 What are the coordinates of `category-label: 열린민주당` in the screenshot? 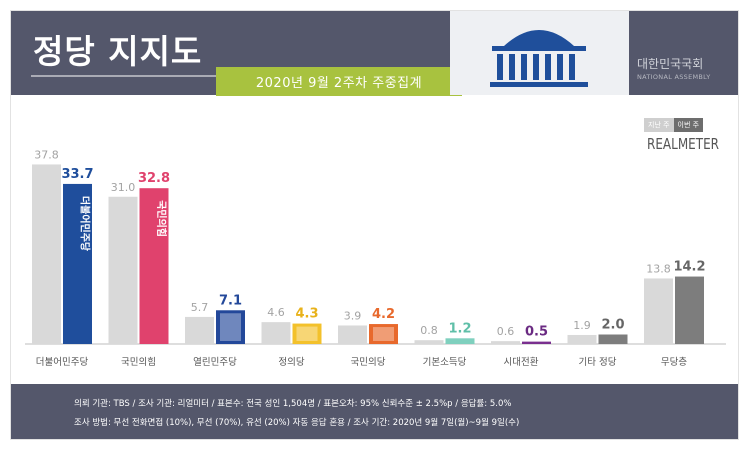 It's located at (215, 362).